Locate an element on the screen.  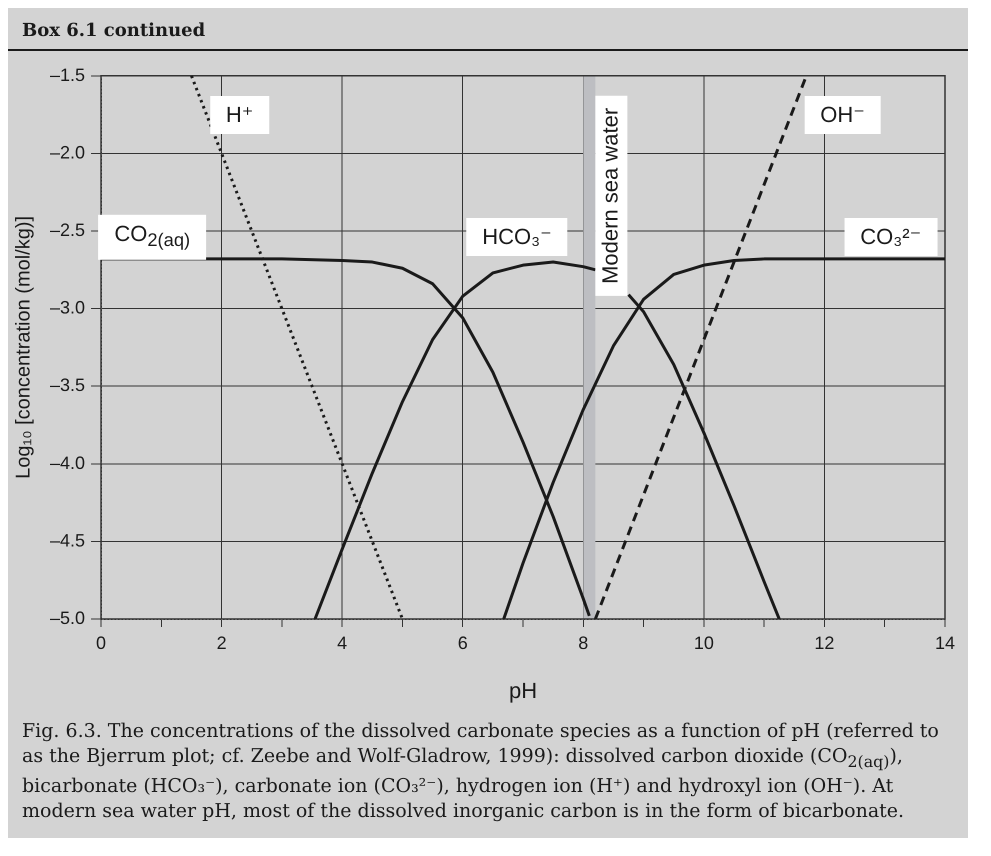
x-axis-title: pH is located at coordinates (523, 690).